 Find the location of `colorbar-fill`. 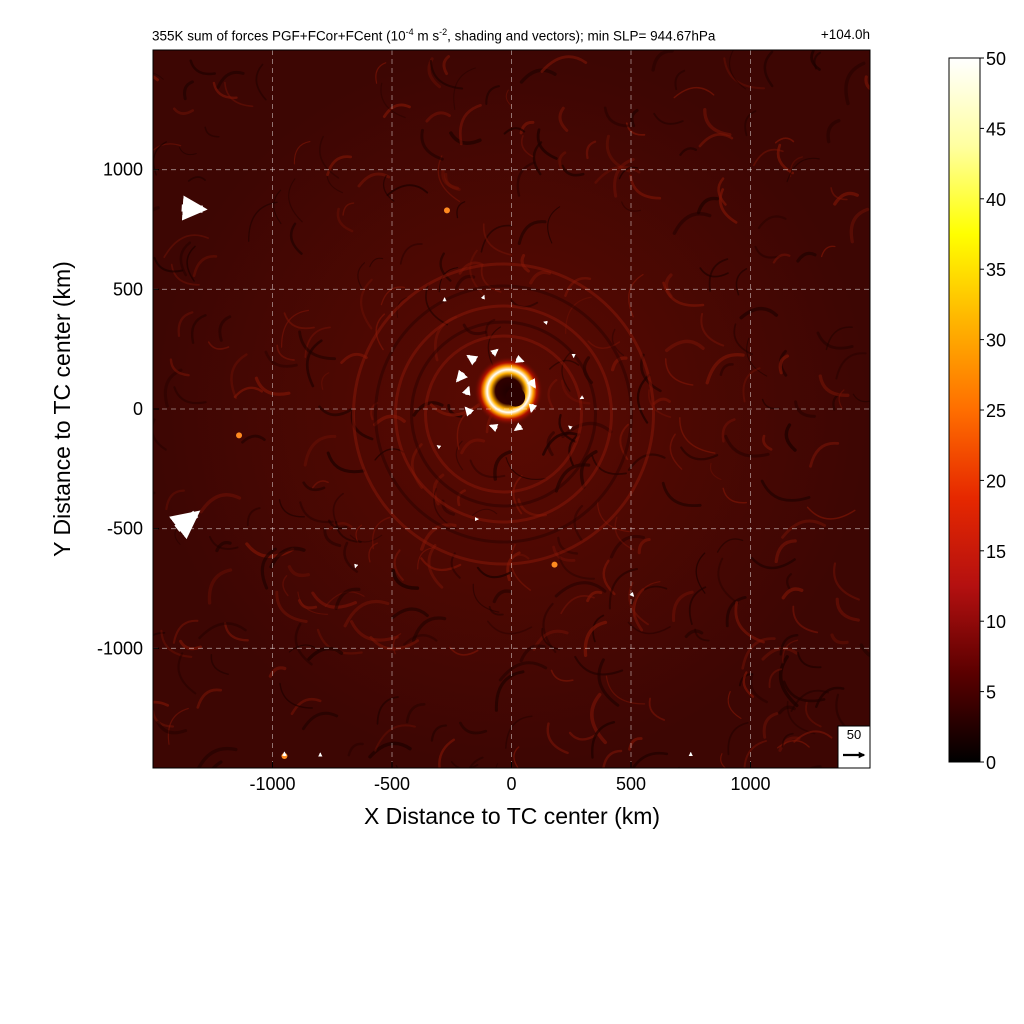

colorbar-fill is located at coordinates (964, 410).